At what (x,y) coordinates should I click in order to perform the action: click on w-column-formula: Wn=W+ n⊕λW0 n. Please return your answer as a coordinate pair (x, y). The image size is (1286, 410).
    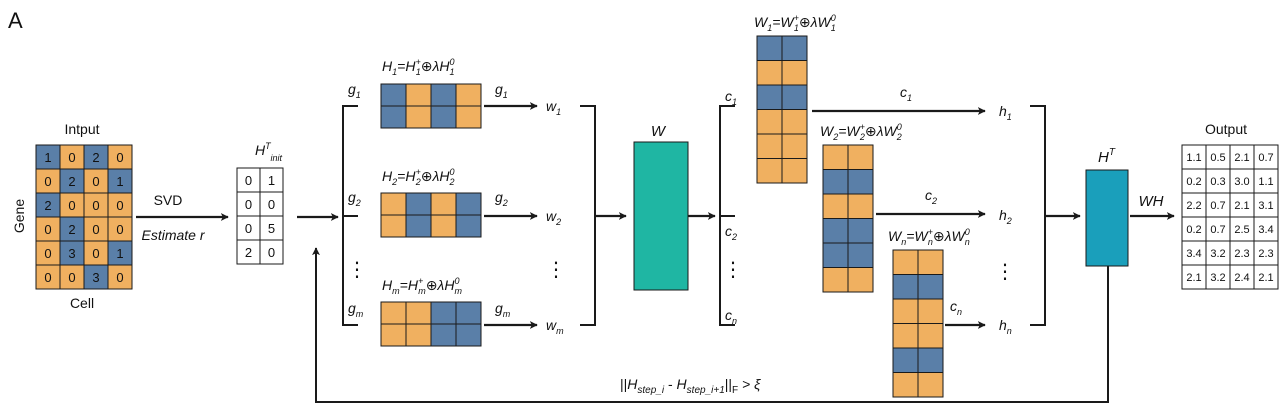
    Looking at the image, I should click on (929, 237).